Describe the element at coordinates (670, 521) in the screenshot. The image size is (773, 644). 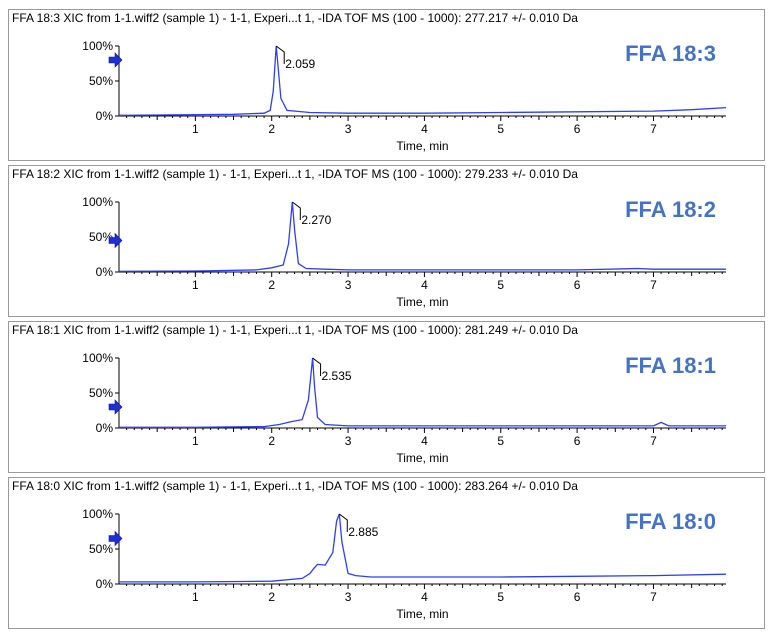
I see `compound-label: FFA 18:0` at that location.